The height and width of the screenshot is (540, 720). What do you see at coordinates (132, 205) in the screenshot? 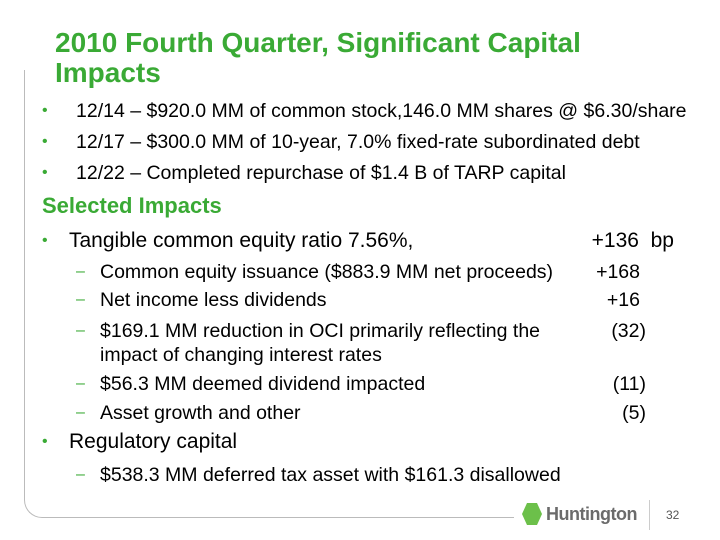
I see `section-heading: Selected Impacts` at bounding box center [132, 205].